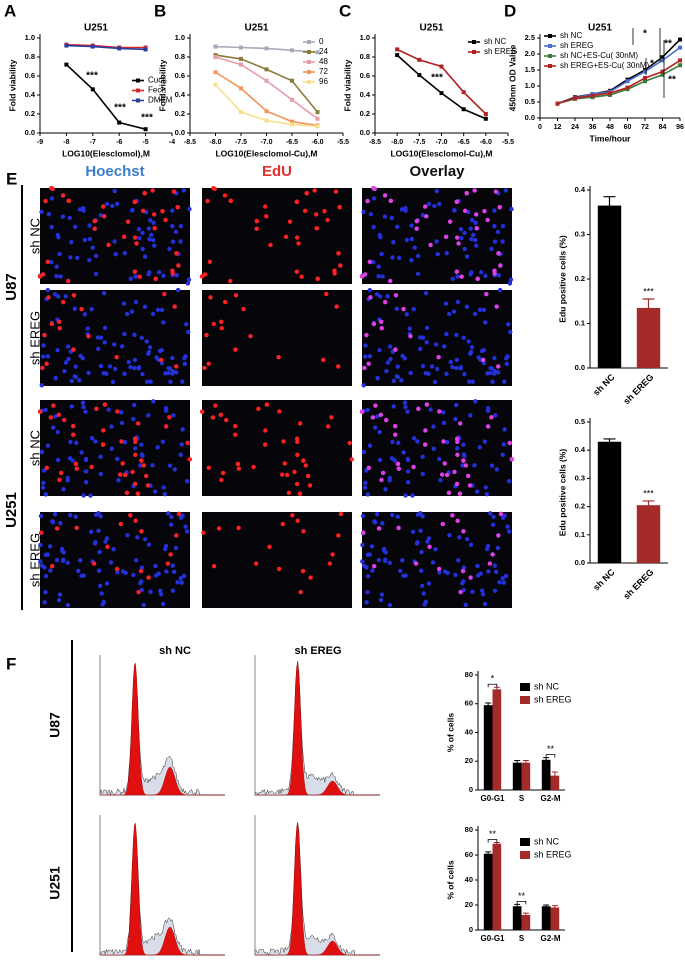  Describe the element at coordinates (343, 142) in the screenshot. I see `x-tick-label: -5.5` at that location.